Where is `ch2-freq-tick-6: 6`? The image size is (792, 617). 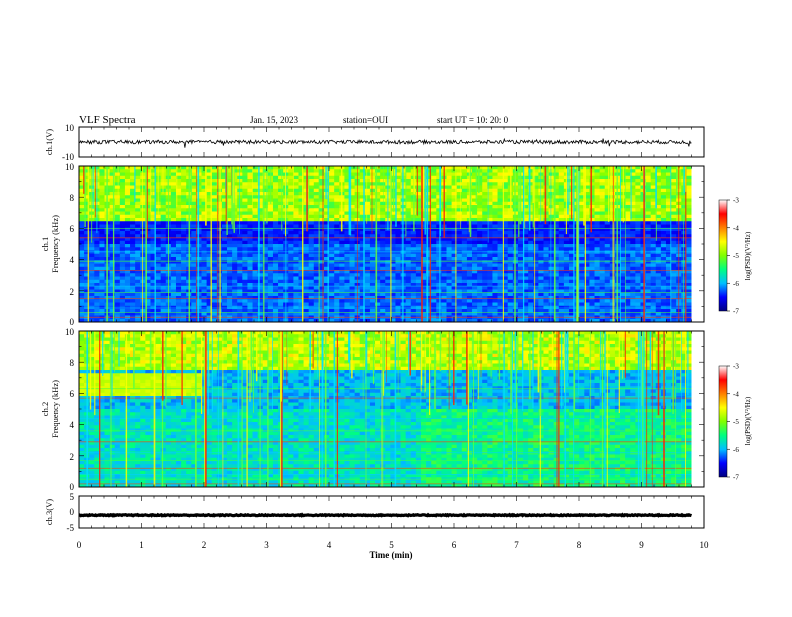 ch2-freq-tick-6: 6 is located at coordinates (72, 394).